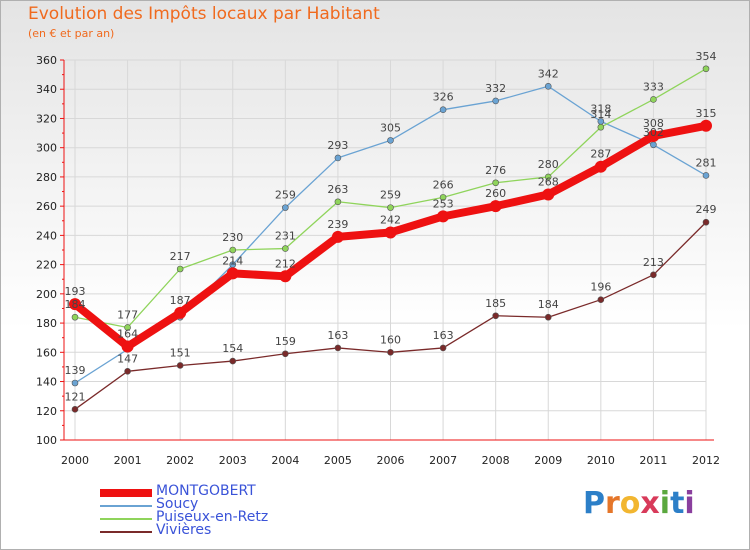 This screenshot has width=750, height=550. I want to click on data-label-vivi-res: 121, so click(75, 396).